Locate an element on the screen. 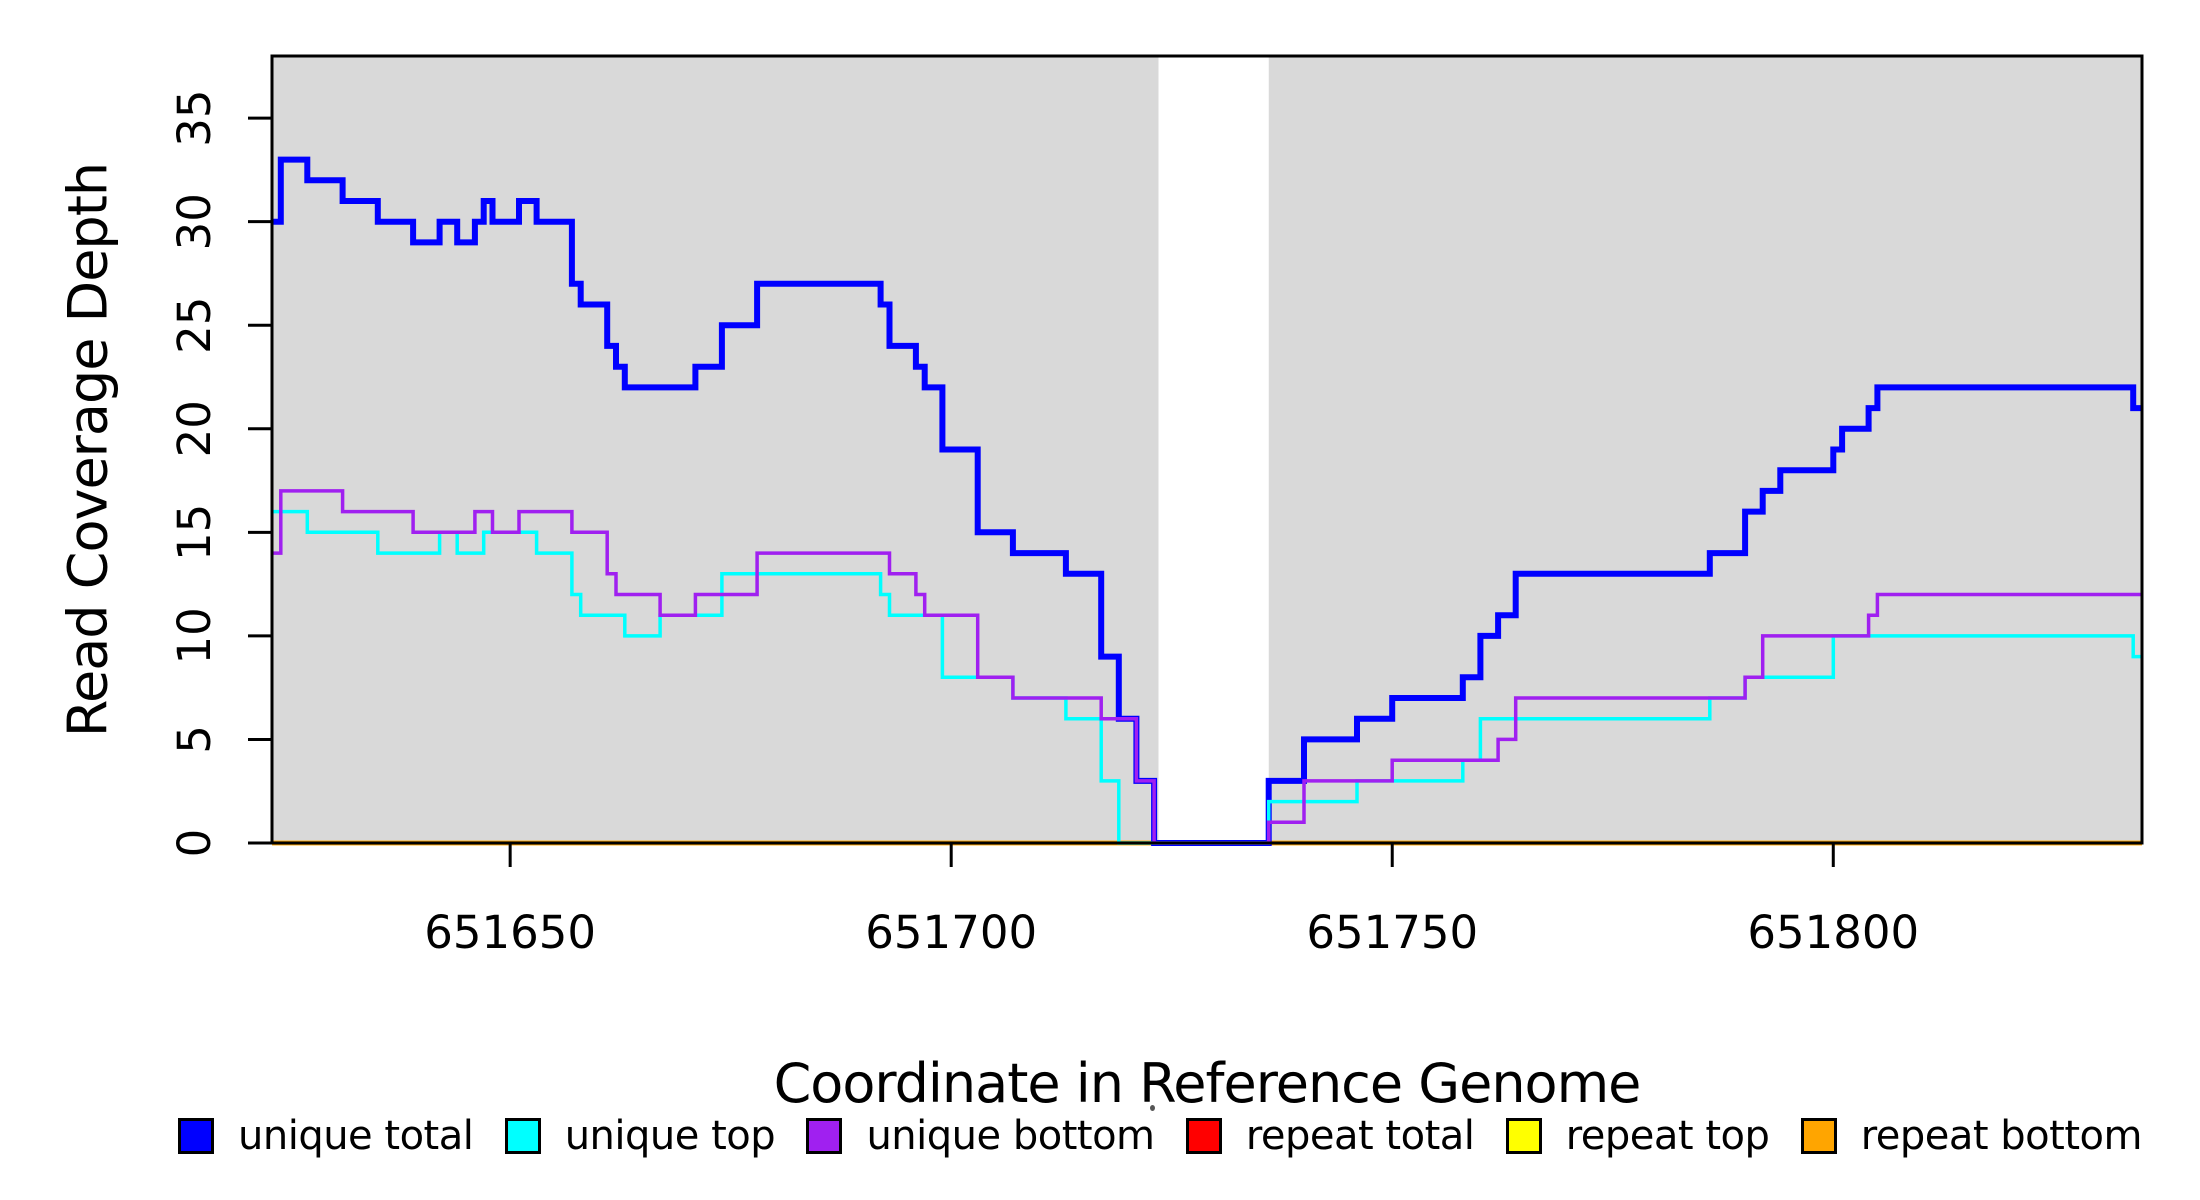  legend-item-unique-top: unique top is located at coordinates (640, 1136).